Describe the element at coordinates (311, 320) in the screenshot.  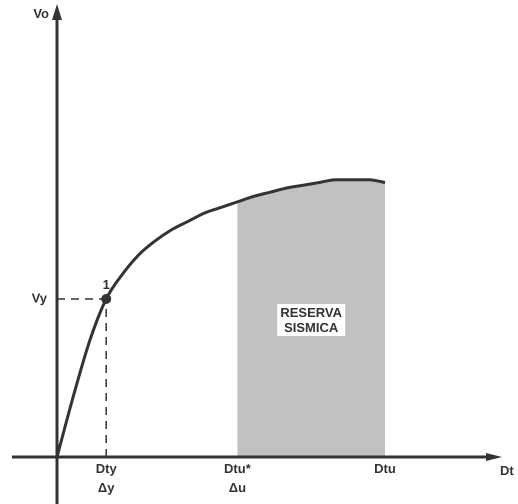
I see `band-label: RESERVA SISMICA` at that location.